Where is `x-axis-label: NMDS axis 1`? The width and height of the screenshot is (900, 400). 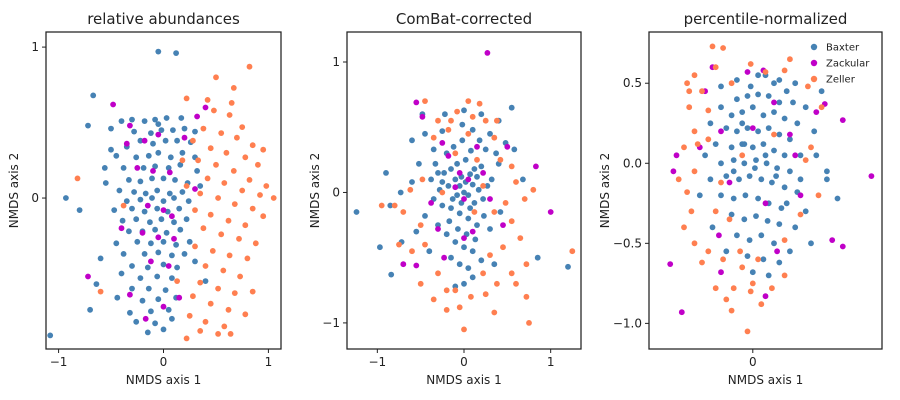 x-axis-label: NMDS axis 1 is located at coordinates (766, 380).